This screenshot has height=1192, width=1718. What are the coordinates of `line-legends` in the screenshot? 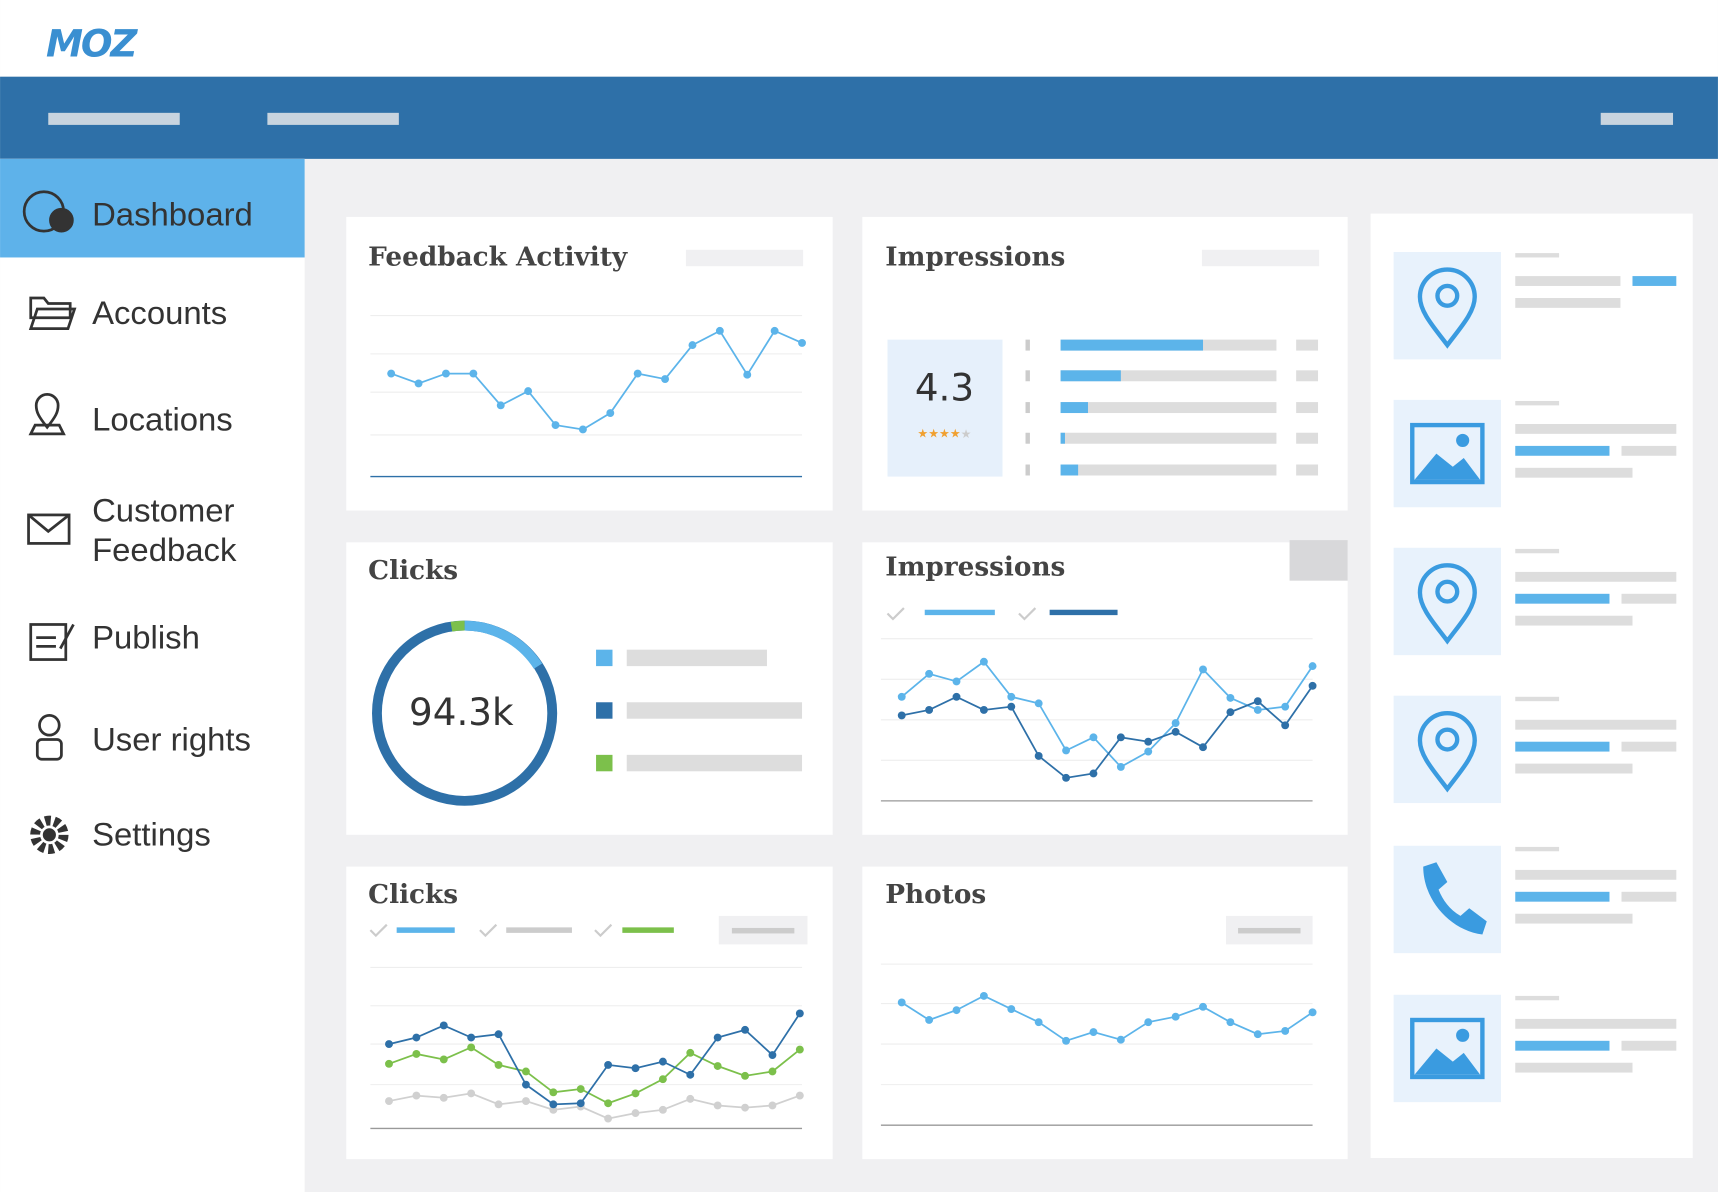 It's located at (743, 772).